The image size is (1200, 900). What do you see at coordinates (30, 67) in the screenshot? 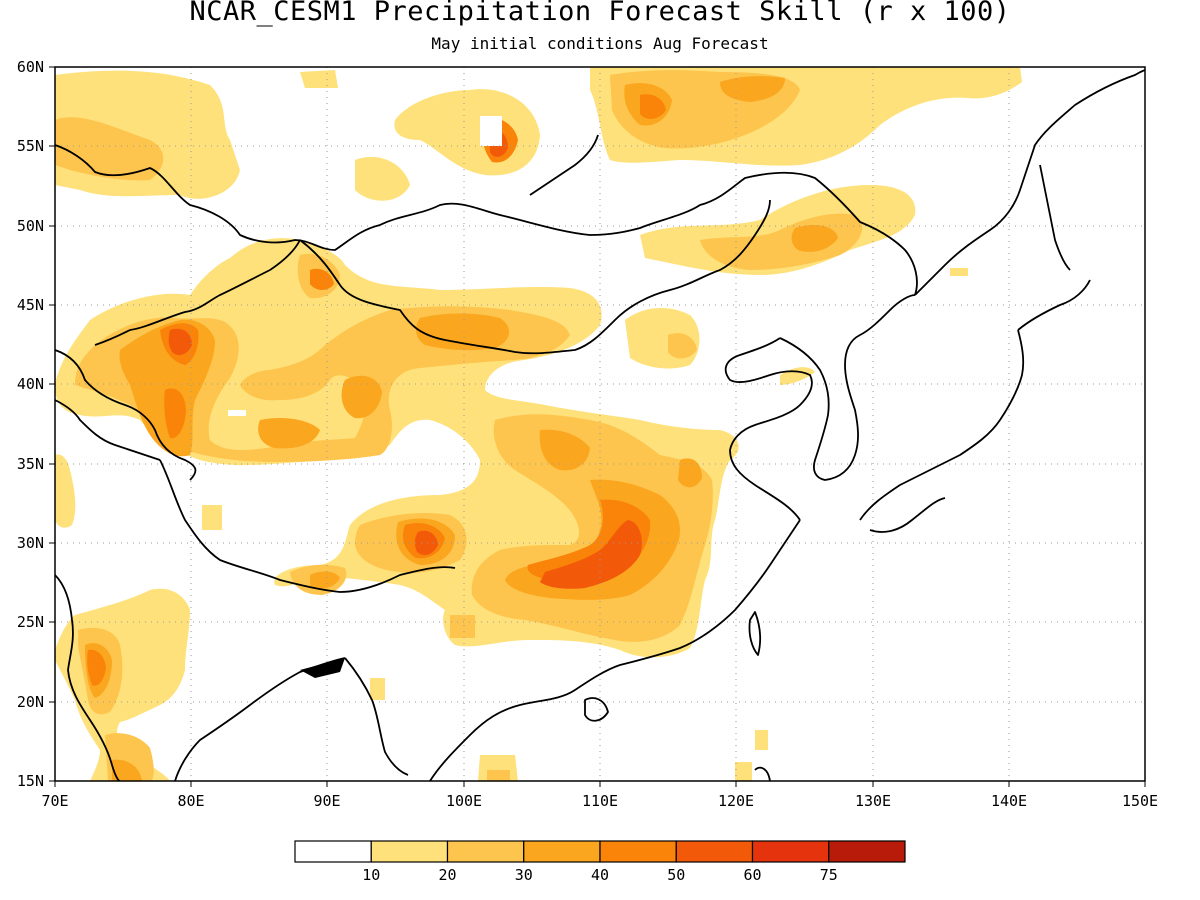
I see `lat-tick-label: 60N` at bounding box center [30, 67].